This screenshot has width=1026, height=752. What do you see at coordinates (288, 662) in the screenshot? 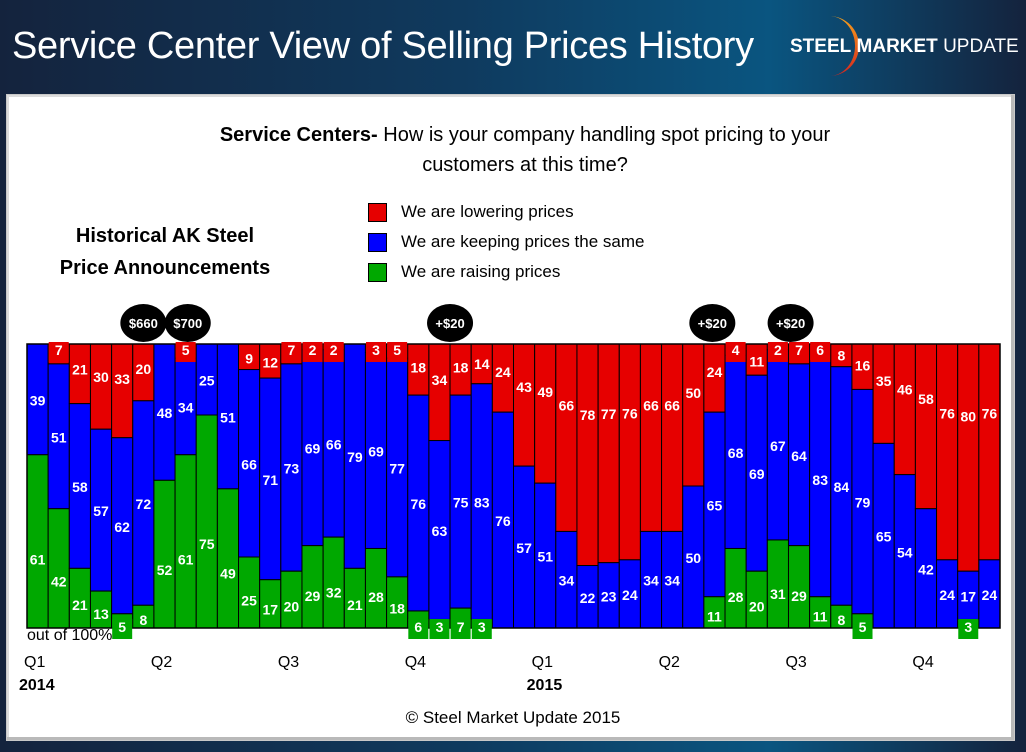
I see `x-tick-quarter: Q3` at bounding box center [288, 662].